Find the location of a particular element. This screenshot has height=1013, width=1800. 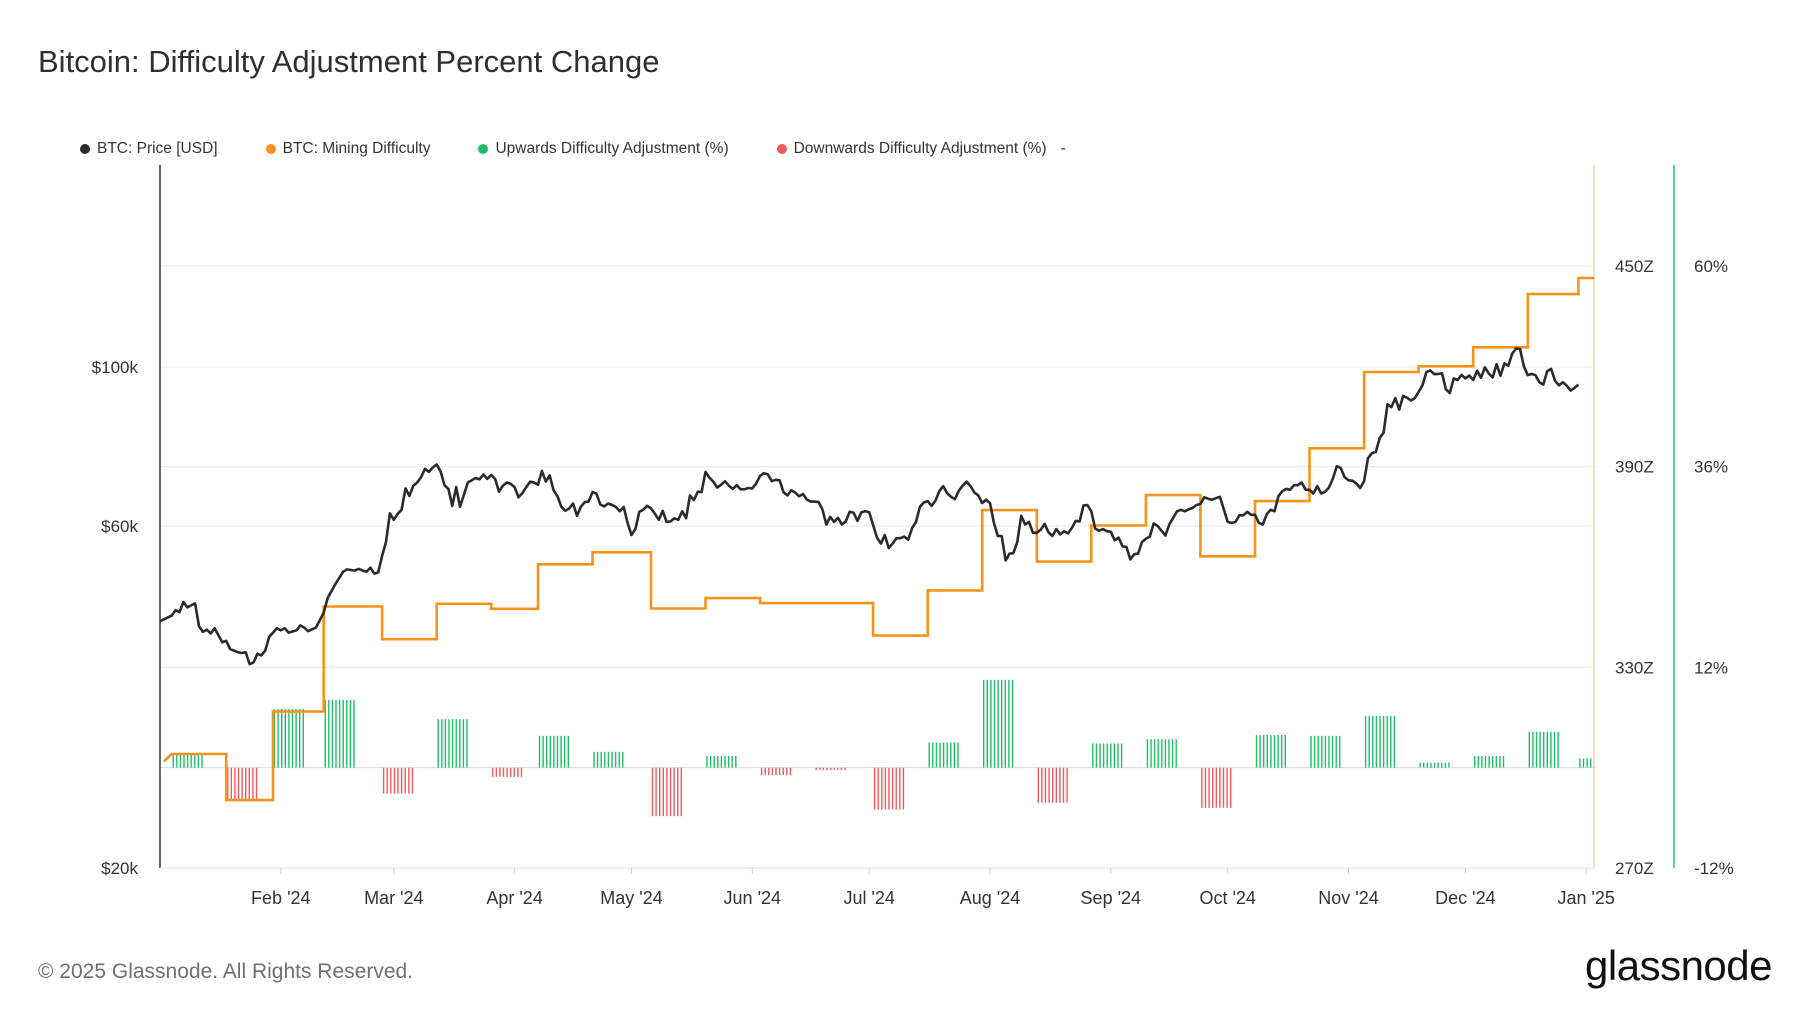

pct-tick-label-0: -12% is located at coordinates (1714, 868).